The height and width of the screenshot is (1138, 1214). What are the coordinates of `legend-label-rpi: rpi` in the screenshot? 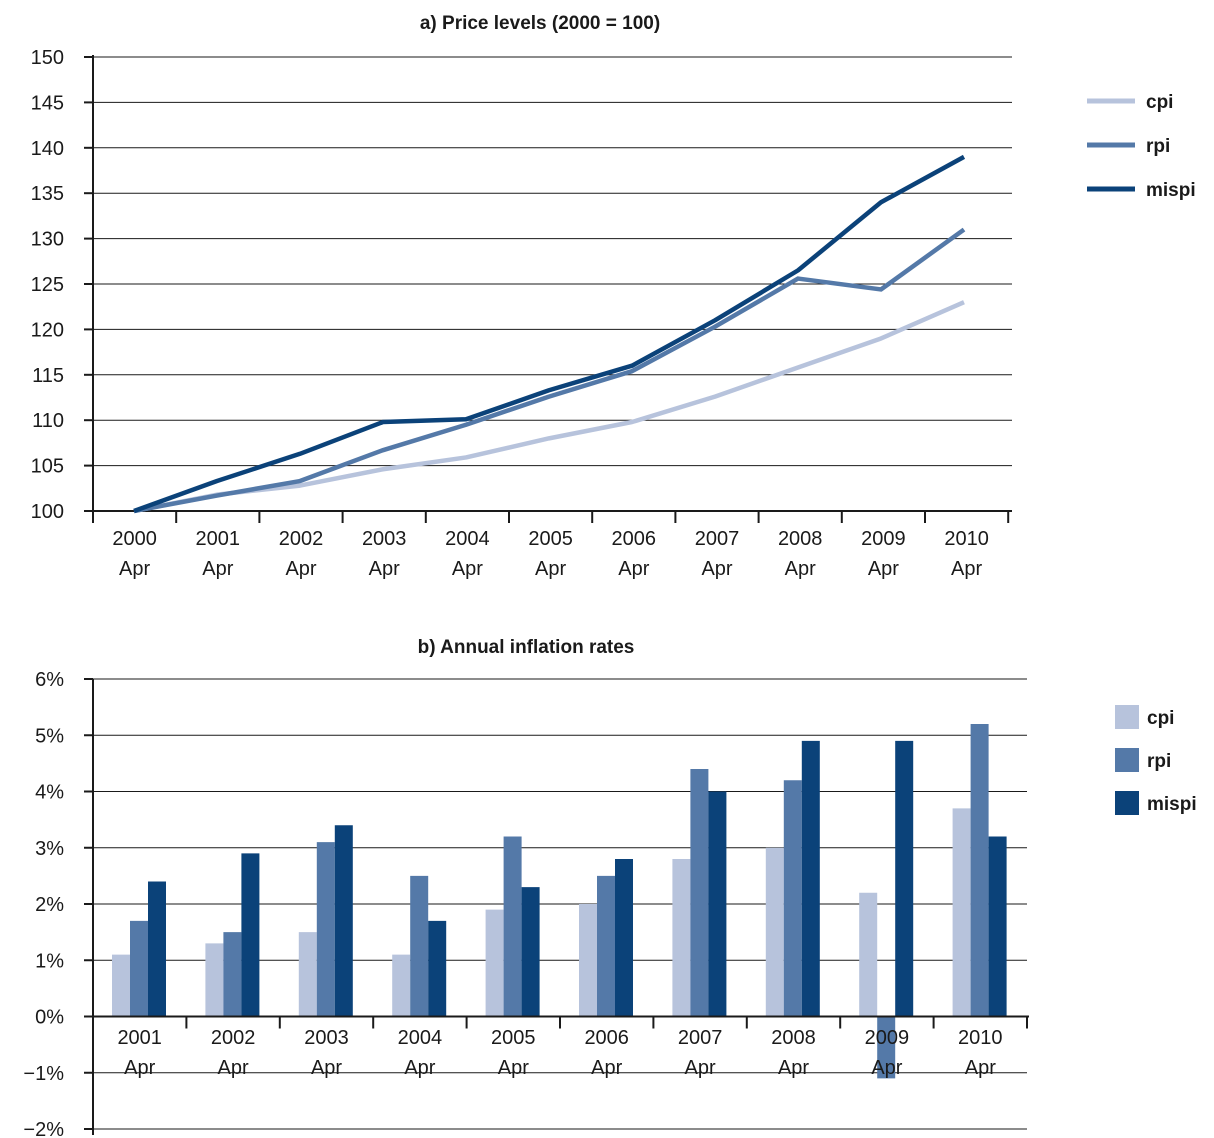 It's located at (1159, 761).